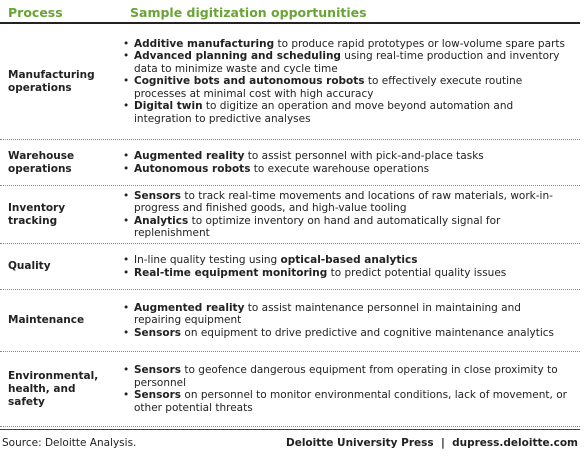 This screenshot has width=584, height=460. Describe the element at coordinates (53, 388) in the screenshot. I see `process-label: Environmental, health, and safety` at that location.